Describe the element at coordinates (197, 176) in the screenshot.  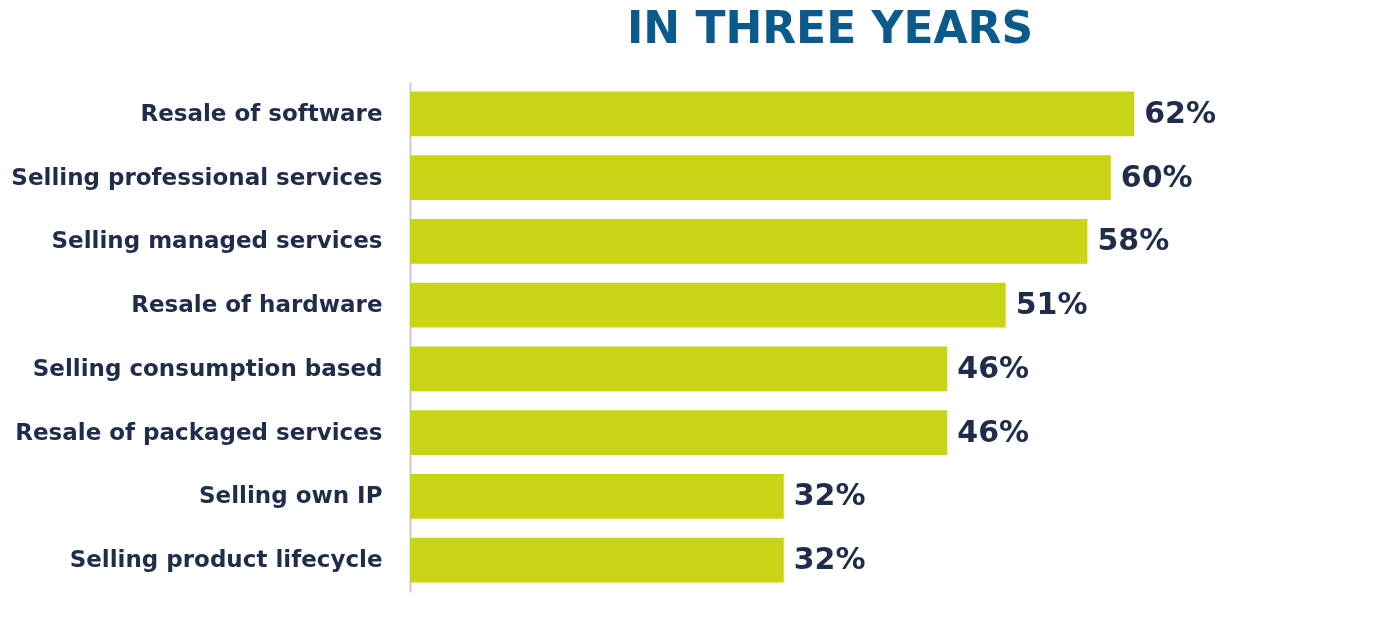
I see `y-tick-label: Selling professional services` at that location.